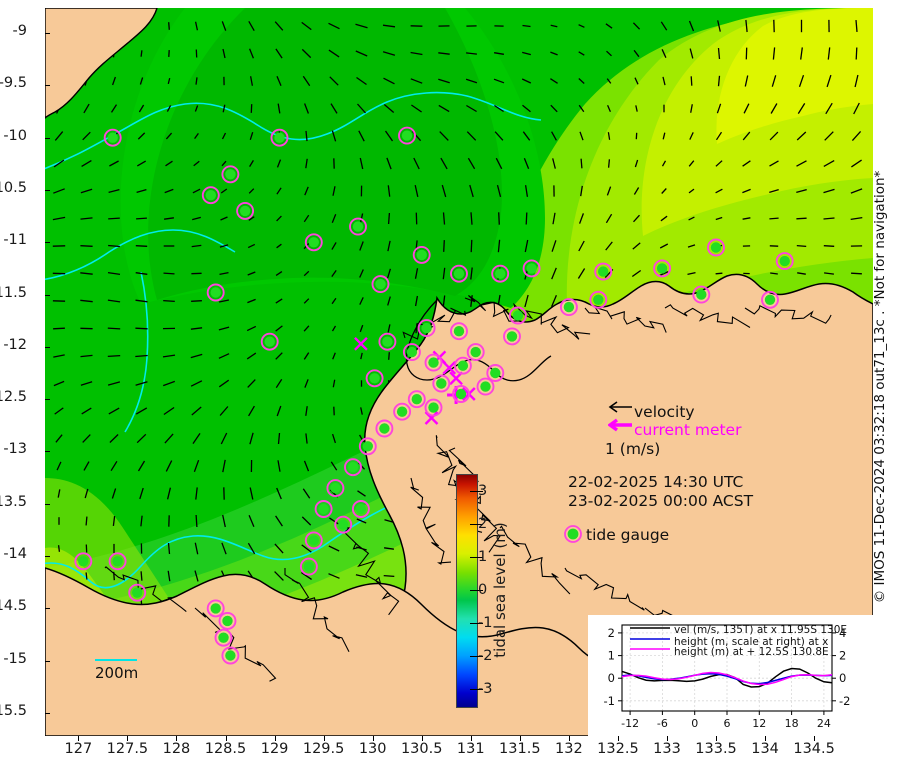  What do you see at coordinates (13, 501) in the screenshot?
I see `y-axis-tick-label: -13.5` at bounding box center [13, 501].